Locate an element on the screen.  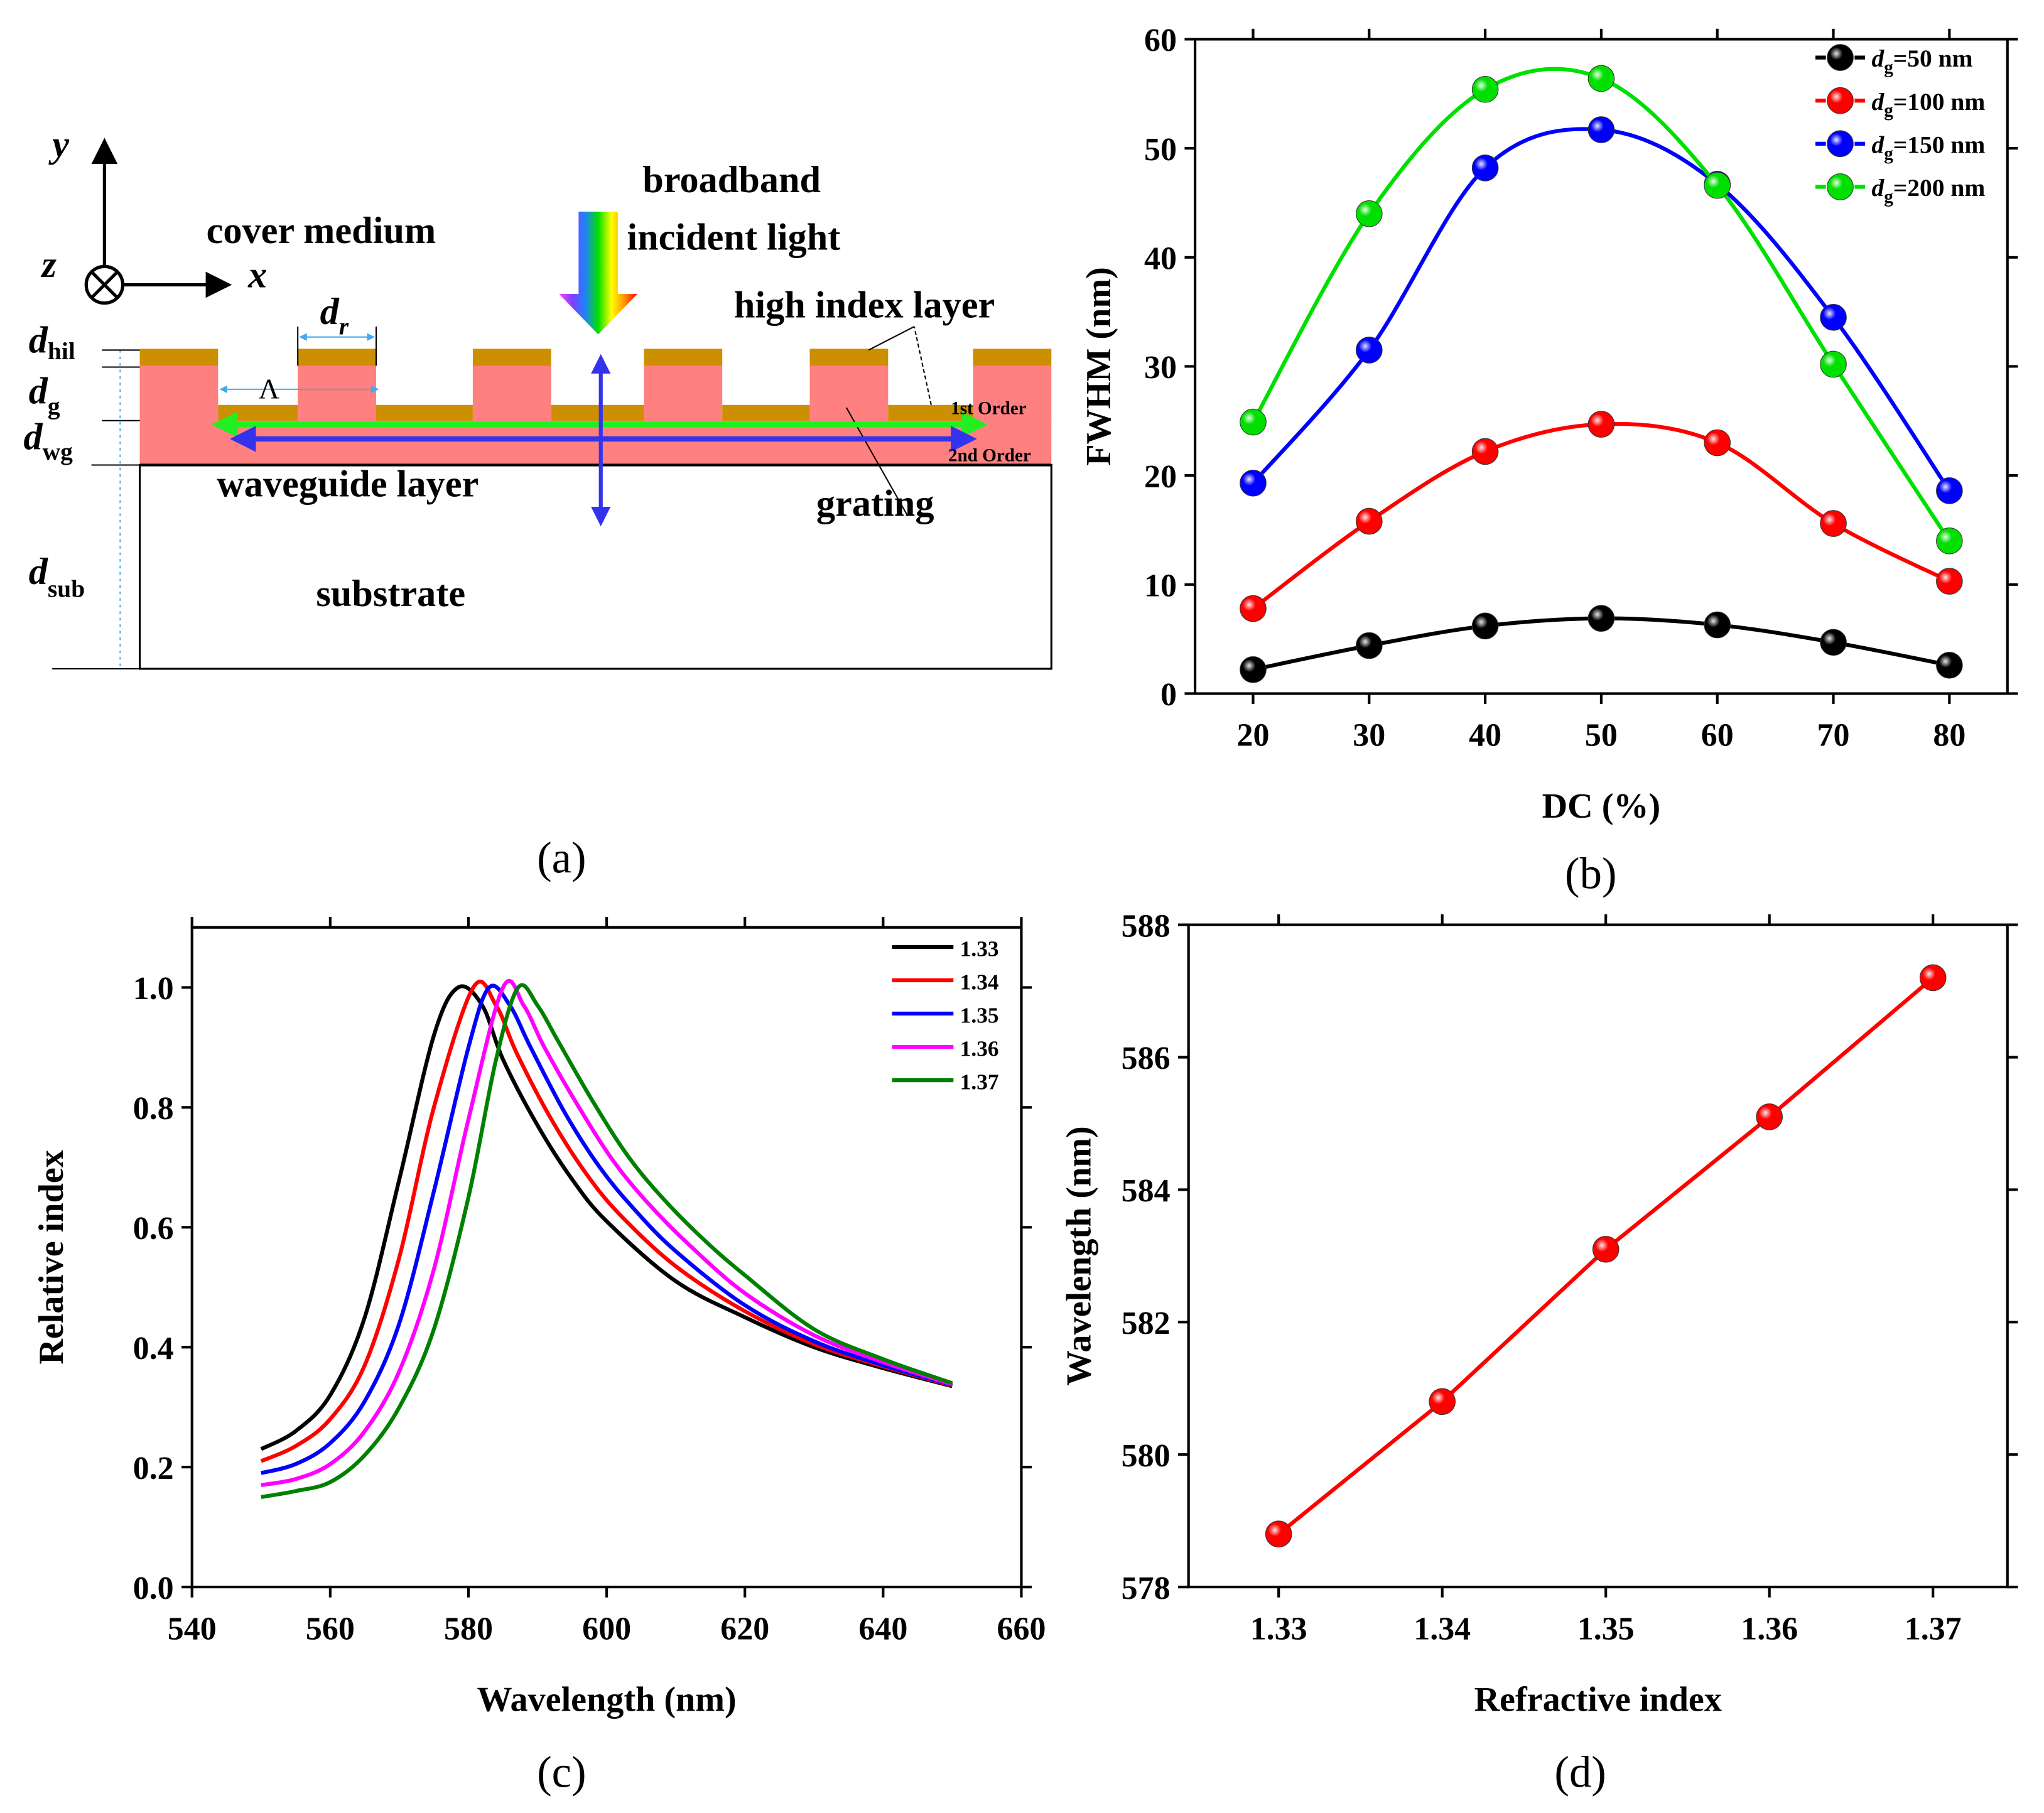
d-sub-label: dsub is located at coordinates (57, 577).